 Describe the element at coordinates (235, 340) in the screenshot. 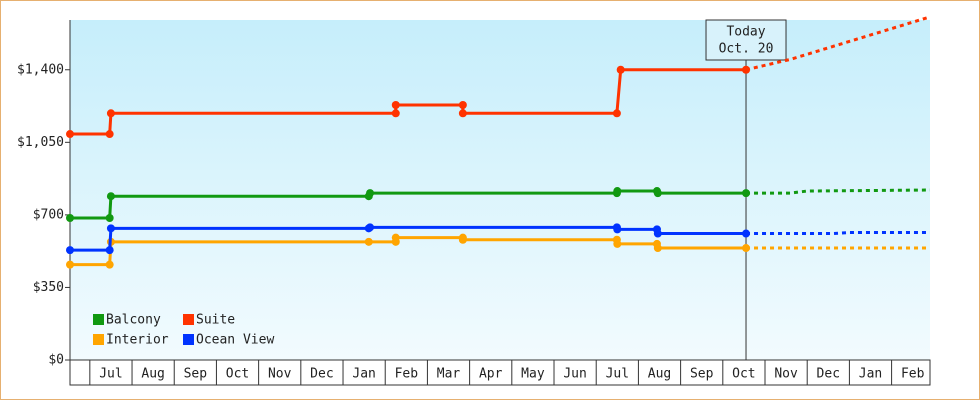

I see `legend-label: Ocean View` at that location.